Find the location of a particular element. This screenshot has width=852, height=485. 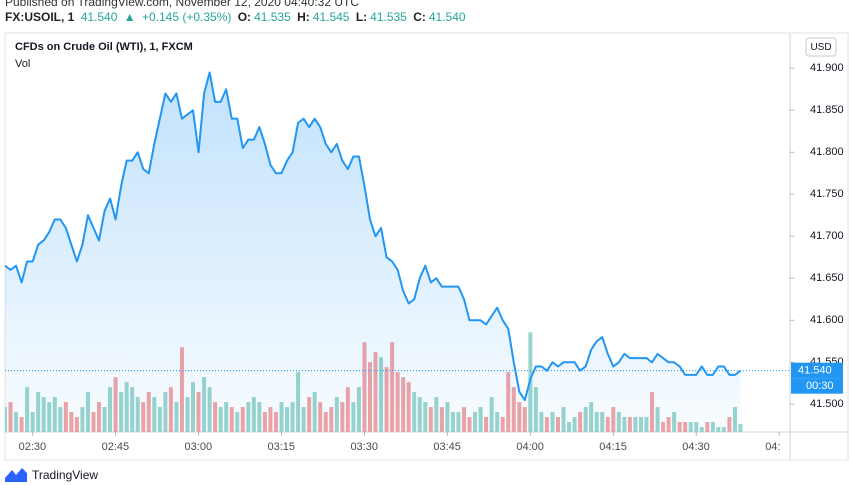

countdown-label: 00:30 is located at coordinates (820, 386).